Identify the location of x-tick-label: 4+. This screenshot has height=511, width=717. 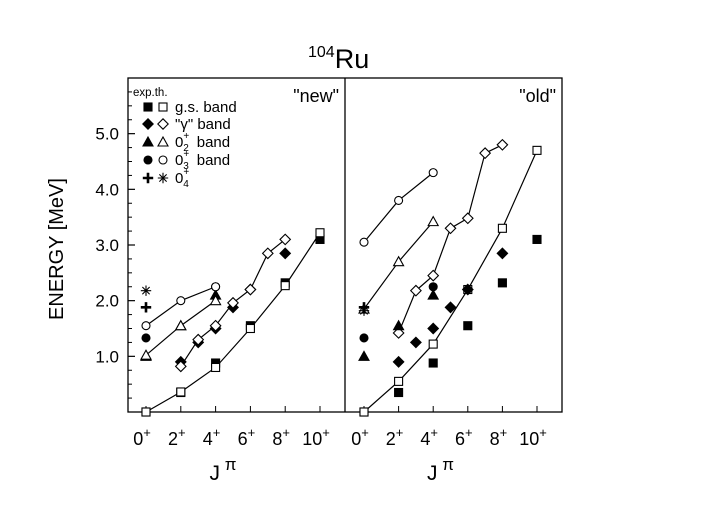
(212, 437).